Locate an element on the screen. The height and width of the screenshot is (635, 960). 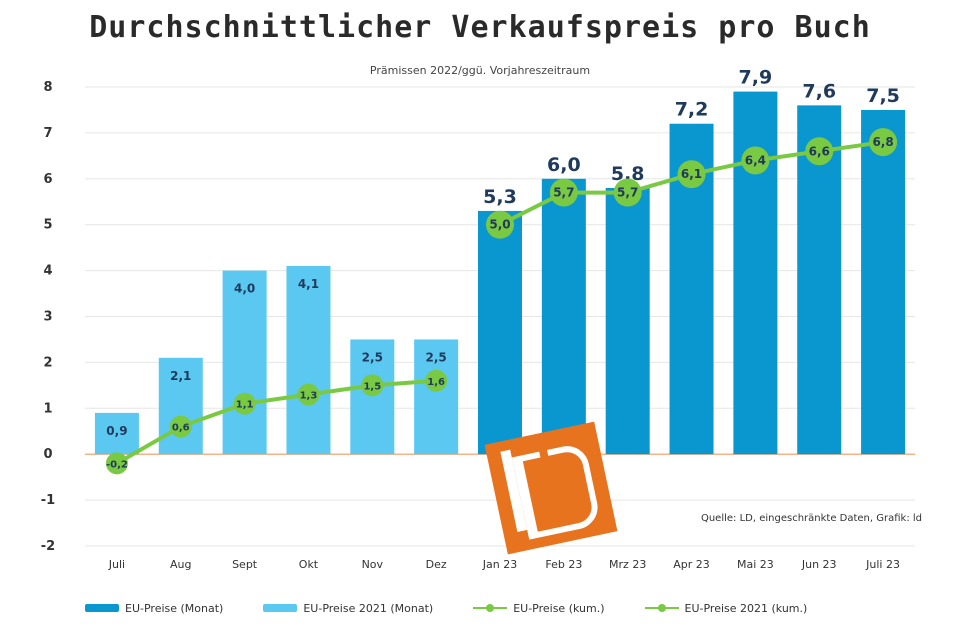
x-tick-label: Juli is located at coordinates (116, 564).